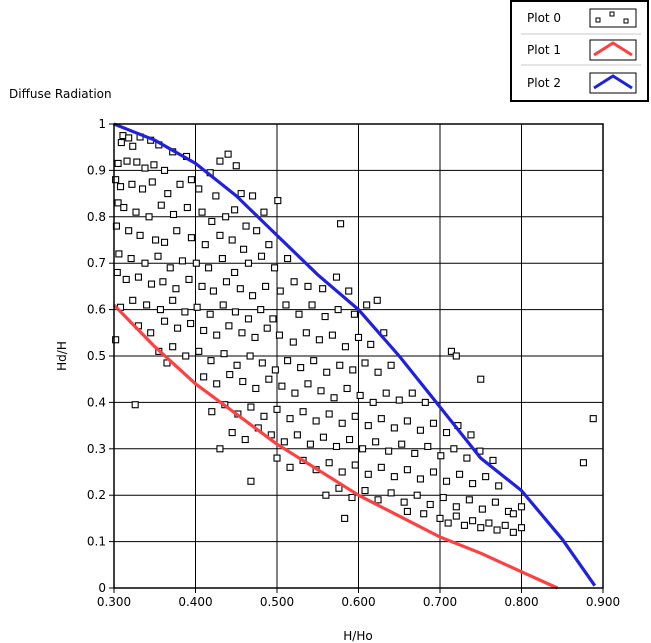 The height and width of the screenshot is (643, 651). I want to click on x-tick-label: 0.700, so click(440, 602).